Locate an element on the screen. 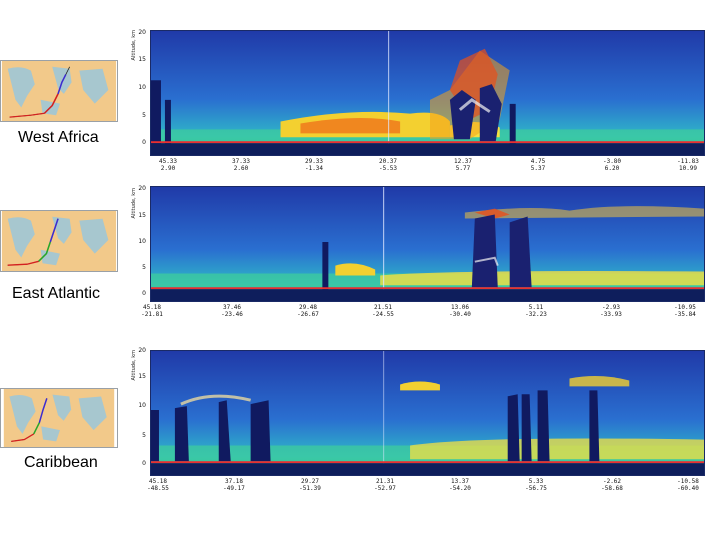 The image size is (720, 540). x-tick: 4.75 5.37 is located at coordinates (538, 165).